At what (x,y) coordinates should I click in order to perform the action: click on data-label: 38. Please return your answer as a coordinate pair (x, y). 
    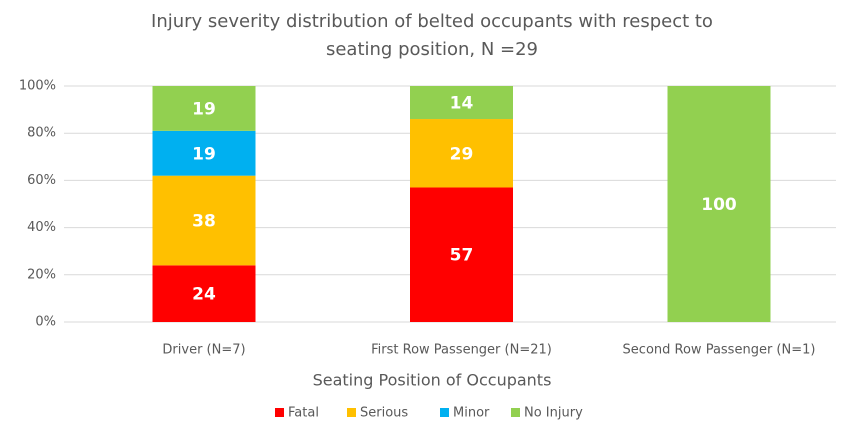
    Looking at the image, I should click on (204, 222).